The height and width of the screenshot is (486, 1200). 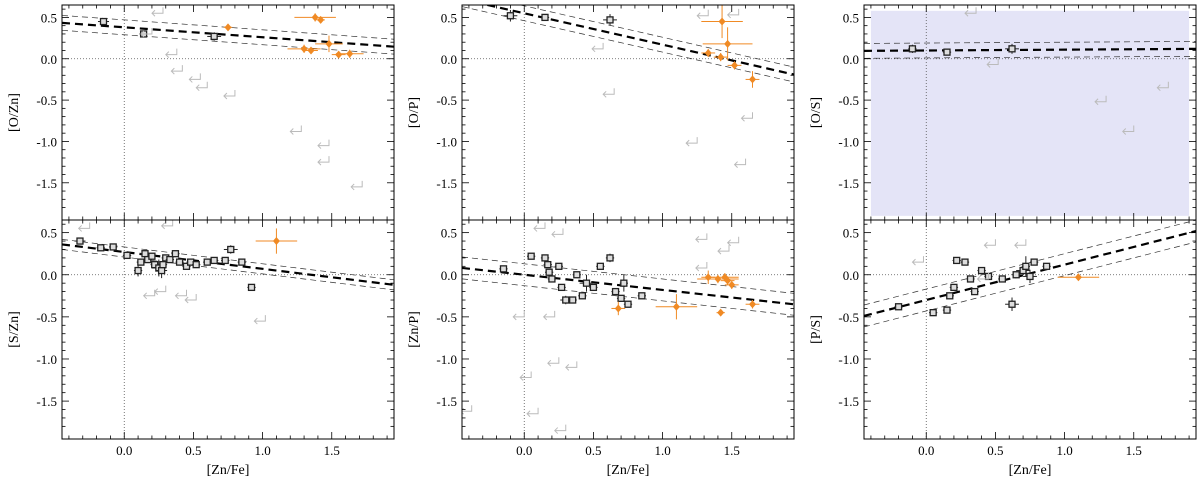 What do you see at coordinates (816, 112) in the screenshot?
I see `y-axis-label: [O/S]` at bounding box center [816, 112].